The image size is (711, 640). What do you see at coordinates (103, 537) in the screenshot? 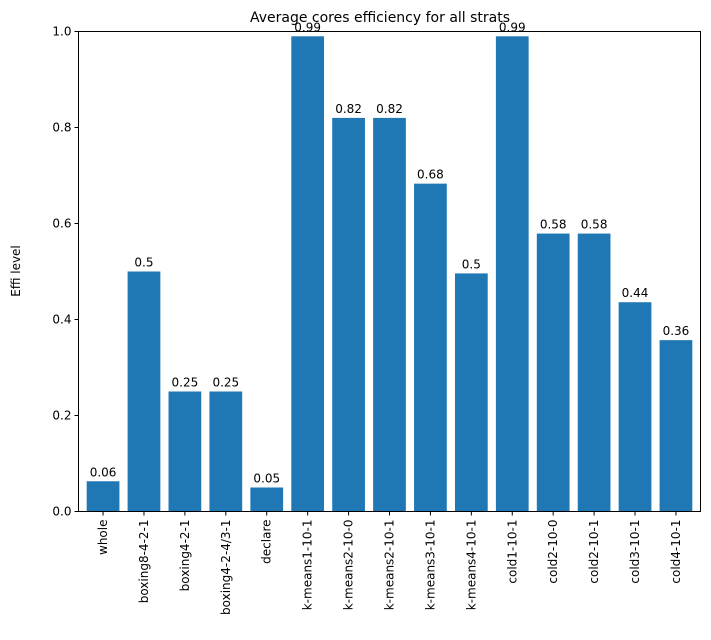
I see `x-tick-label: whole` at bounding box center [103, 537].